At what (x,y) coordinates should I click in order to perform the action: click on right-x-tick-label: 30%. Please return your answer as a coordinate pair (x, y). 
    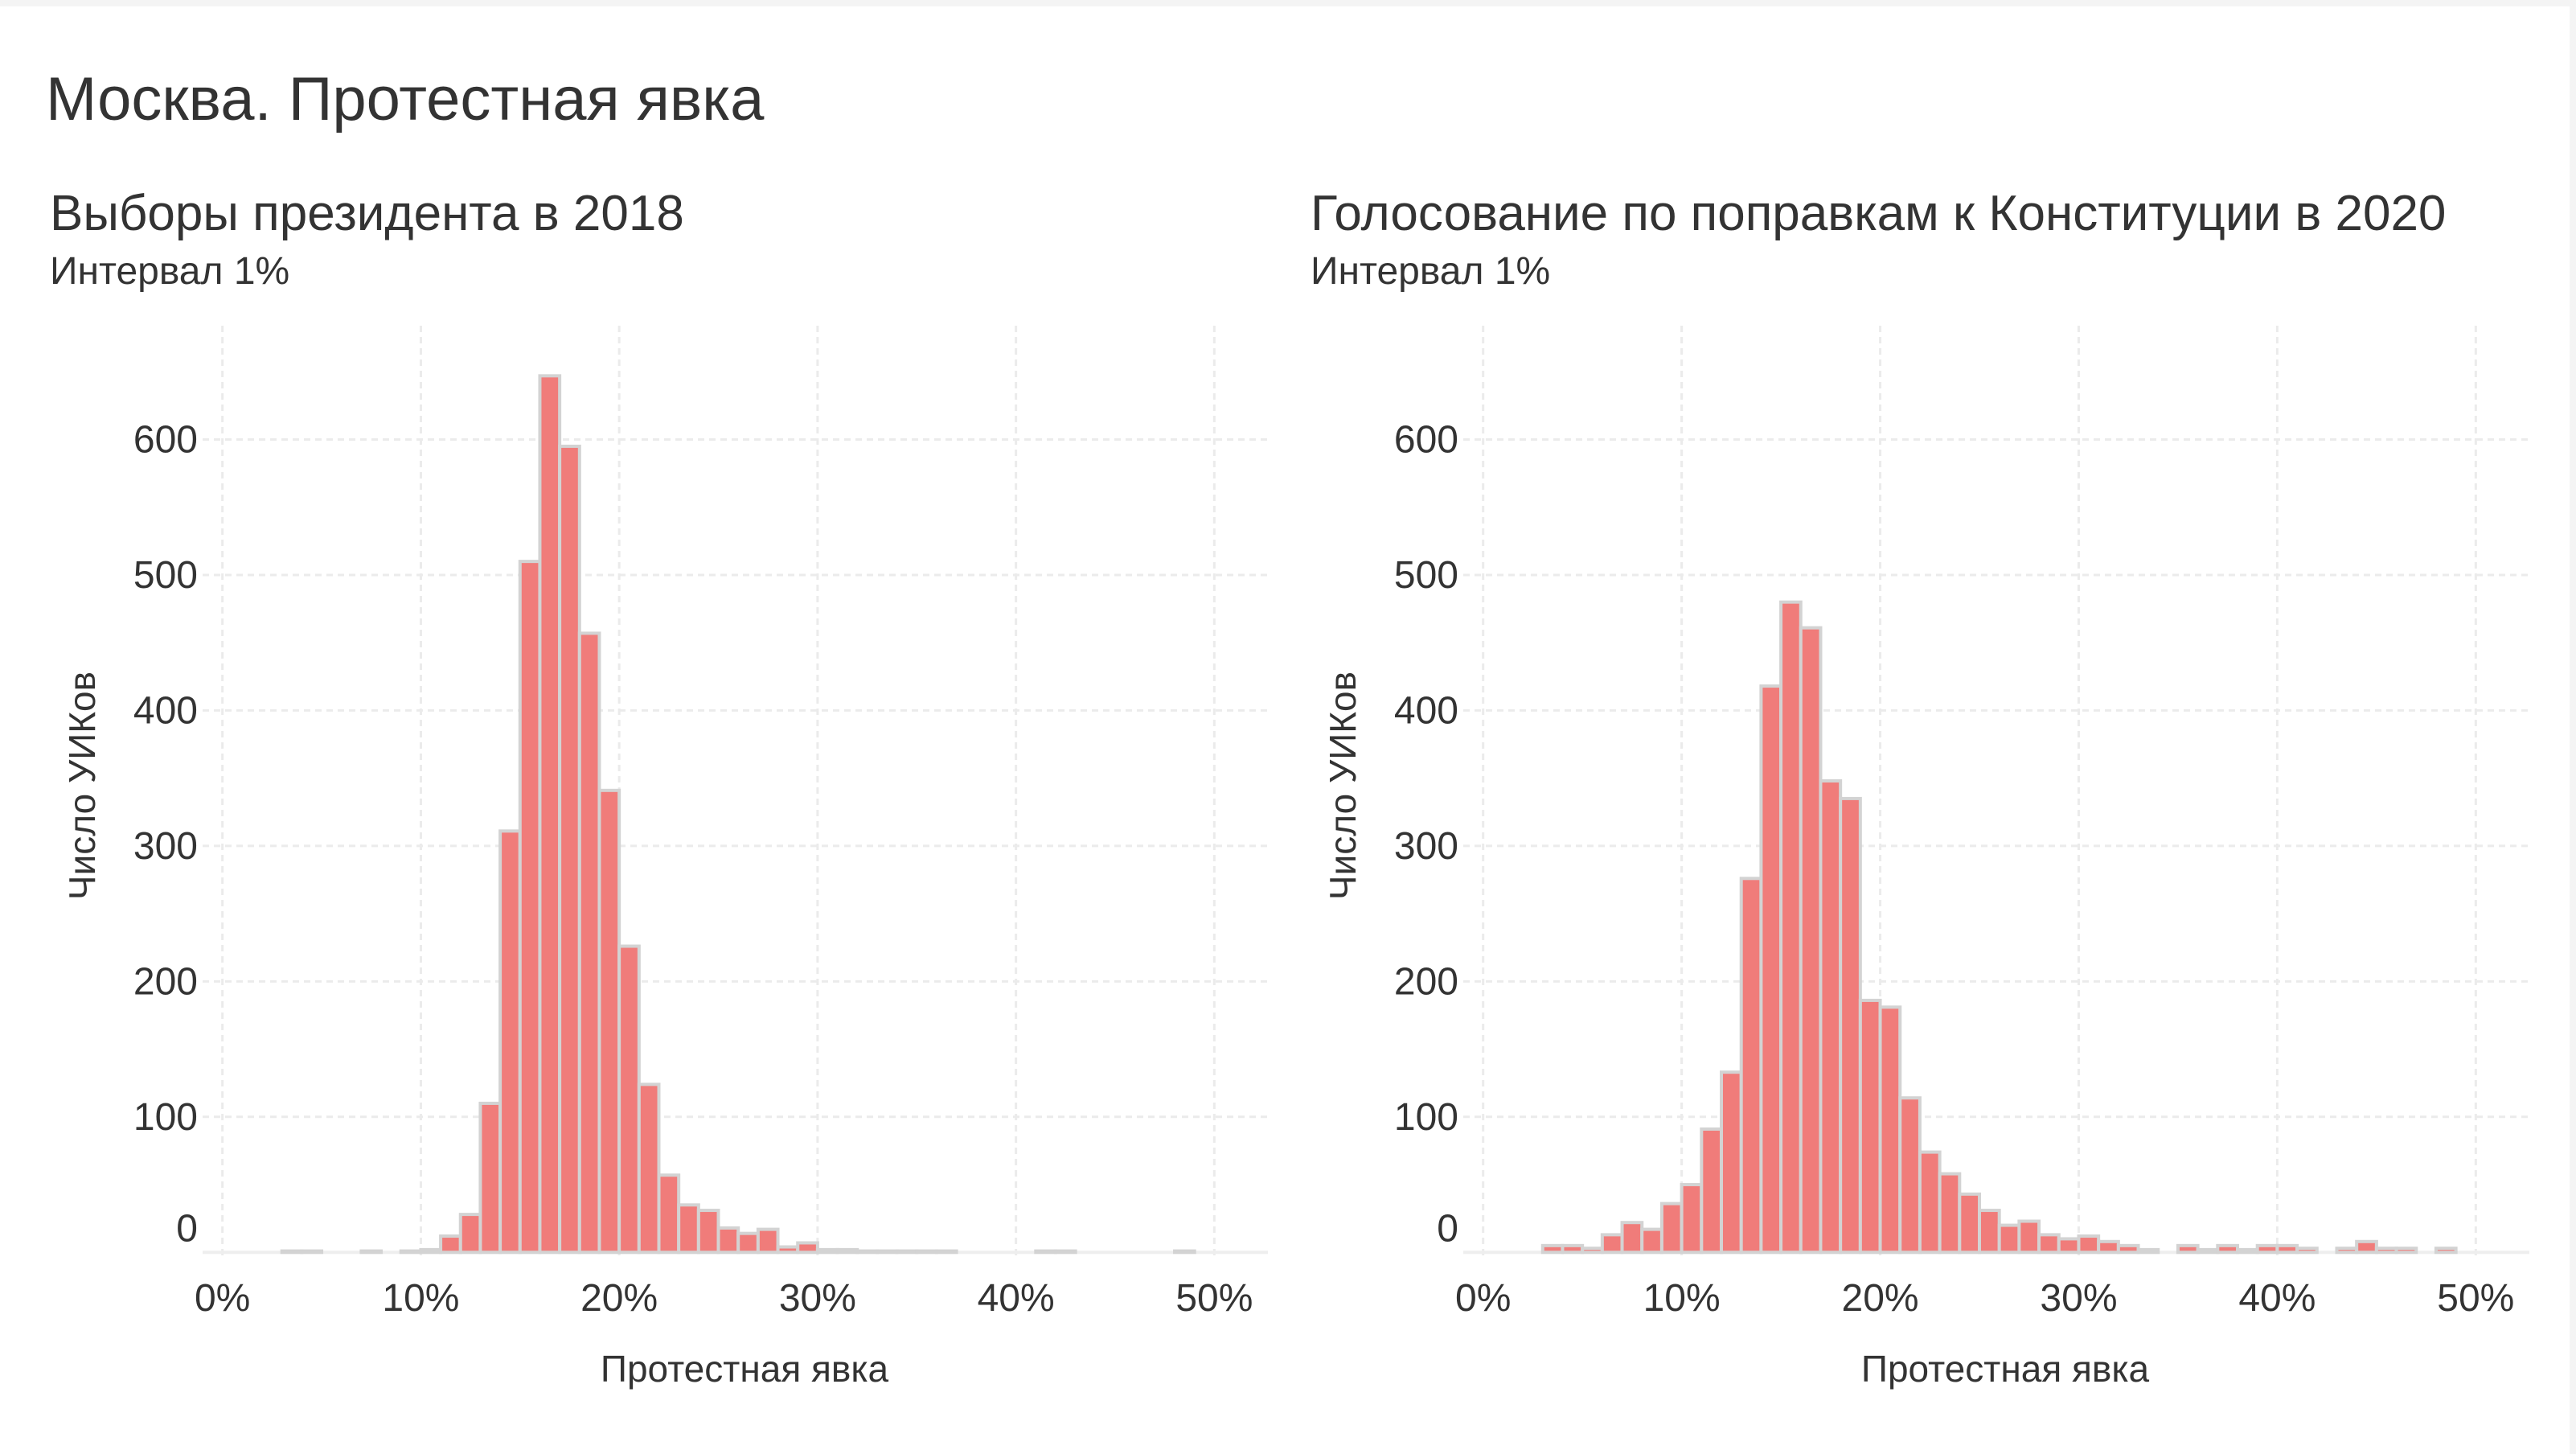
    Looking at the image, I should click on (2079, 1298).